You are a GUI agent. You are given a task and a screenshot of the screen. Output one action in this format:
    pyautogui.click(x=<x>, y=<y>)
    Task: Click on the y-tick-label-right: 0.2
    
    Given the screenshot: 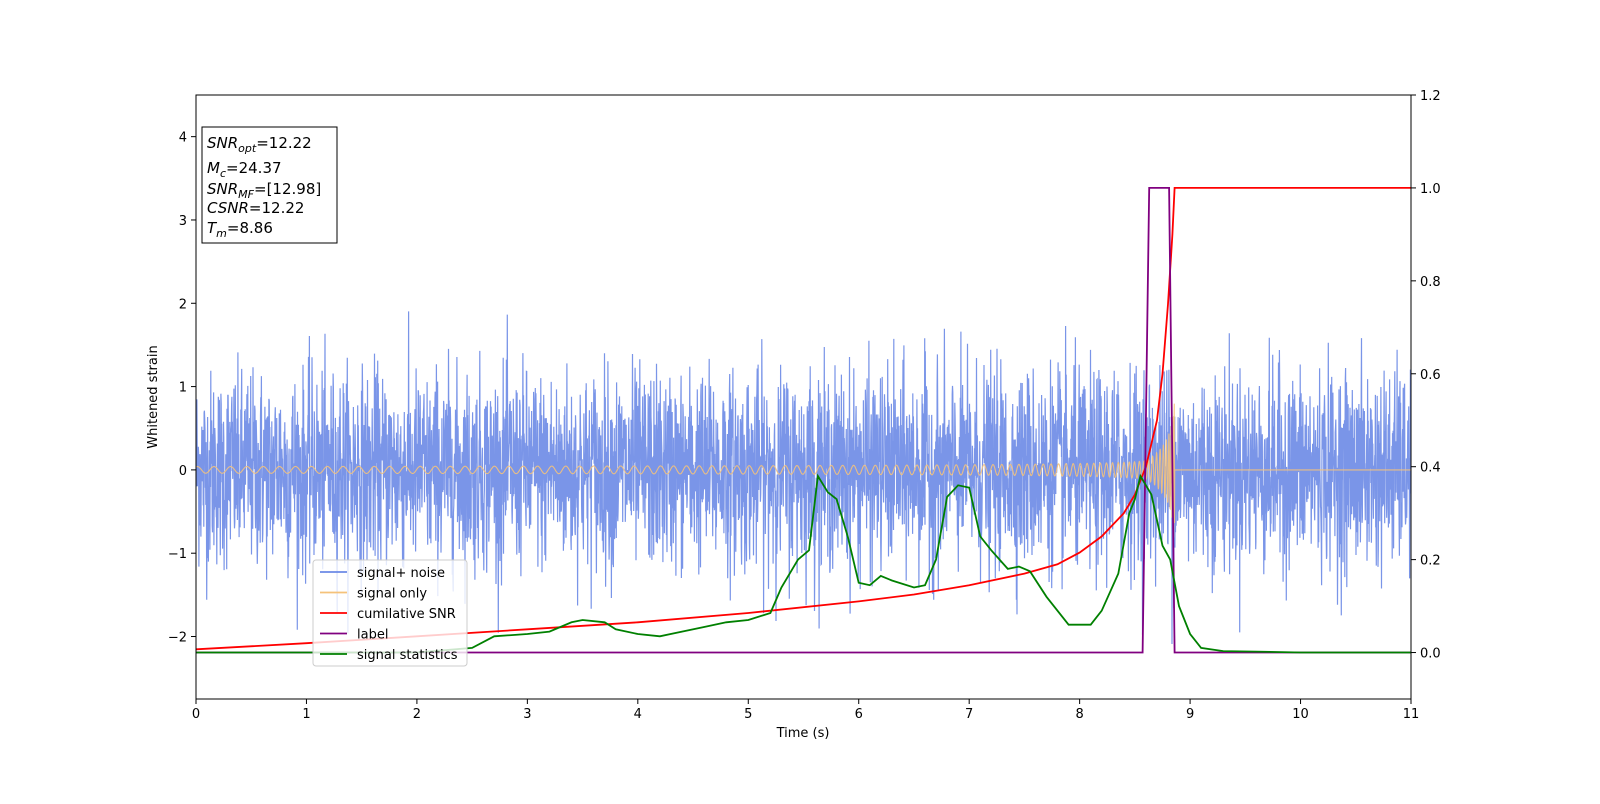 What is the action you would take?
    pyautogui.click(x=1430, y=561)
    